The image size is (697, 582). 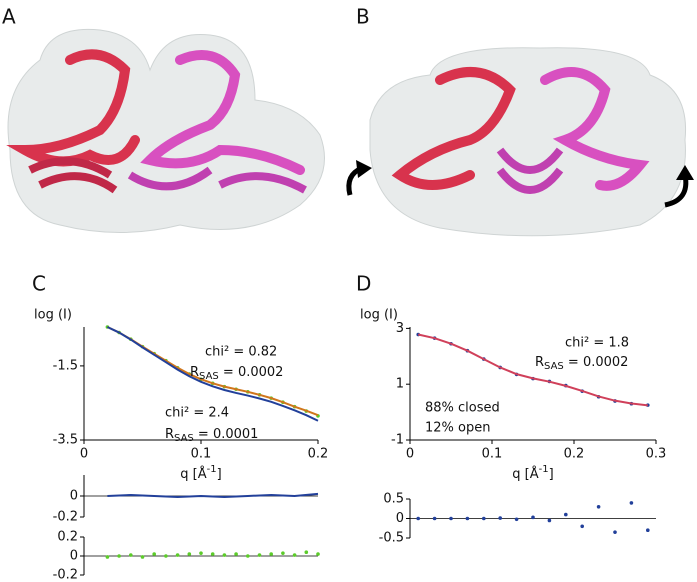 What do you see at coordinates (462, 408) in the screenshot?
I see `annotation: 88% closed` at bounding box center [462, 408].